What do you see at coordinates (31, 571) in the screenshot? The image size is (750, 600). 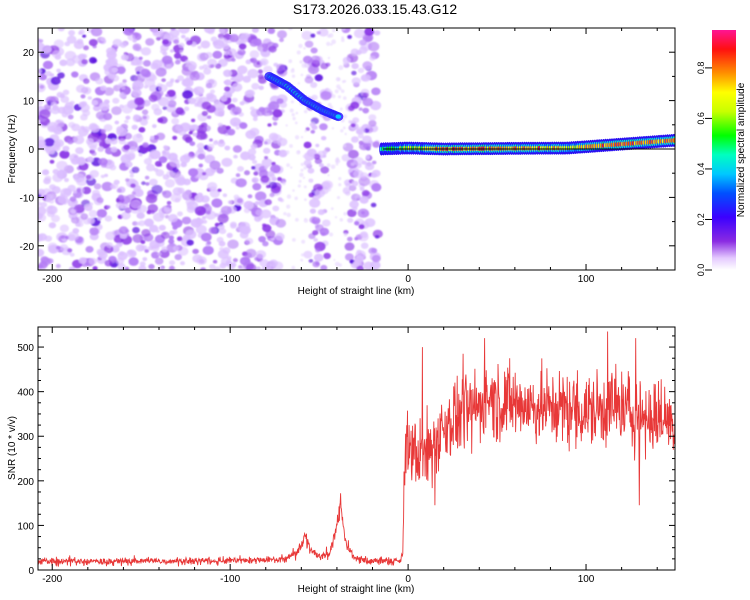 I see `bottom-y-tick-label: 0` at bounding box center [31, 571].